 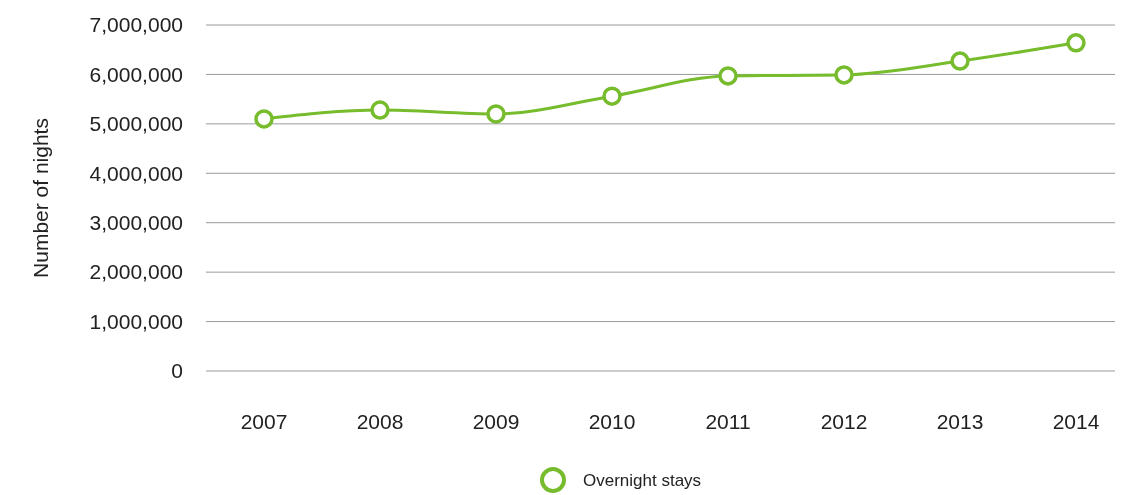 What do you see at coordinates (496, 421) in the screenshot?
I see `x-tick-label: 2009` at bounding box center [496, 421].